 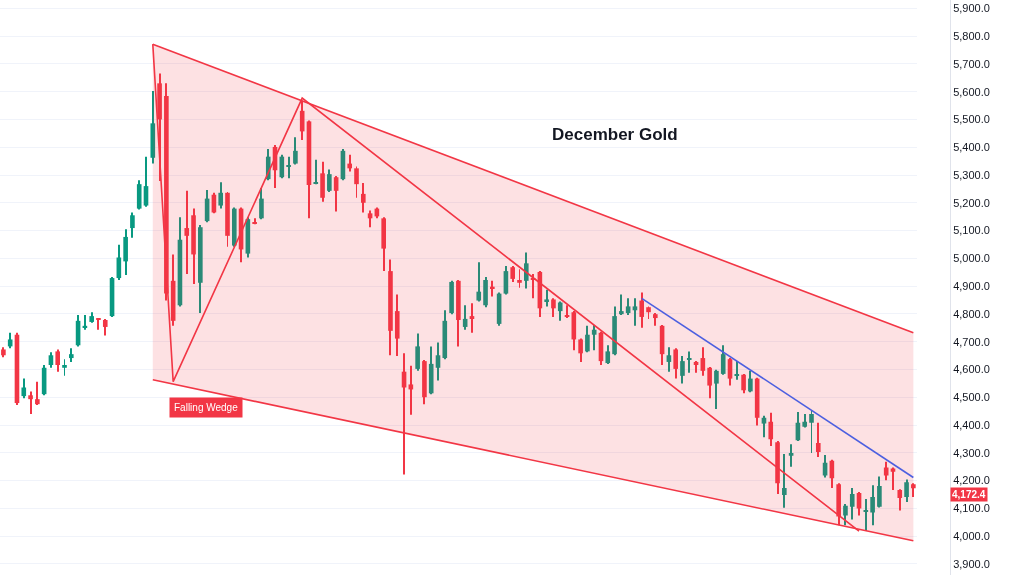 I want to click on y-tick-label: 4,400.0, so click(x=971, y=424).